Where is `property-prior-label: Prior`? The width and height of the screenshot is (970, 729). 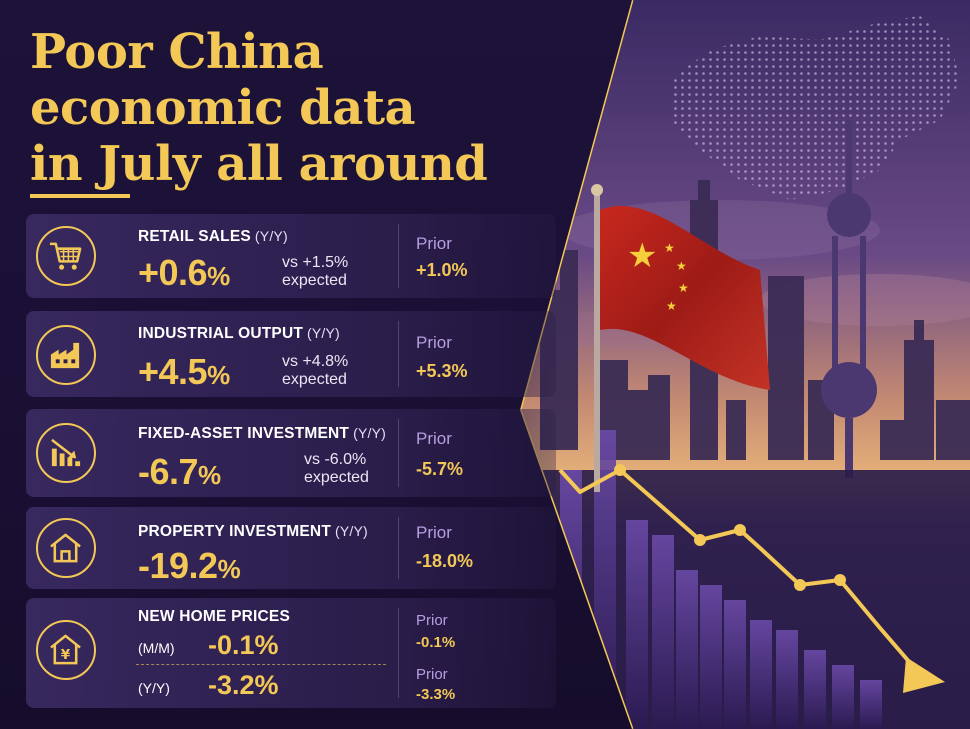 property-prior-label: Prior is located at coordinates (434, 532).